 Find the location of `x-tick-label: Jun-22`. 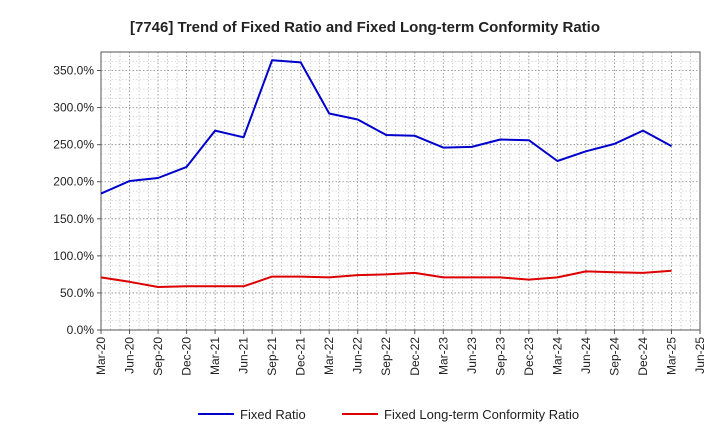

x-tick-label: Jun-22 is located at coordinates (358, 355).